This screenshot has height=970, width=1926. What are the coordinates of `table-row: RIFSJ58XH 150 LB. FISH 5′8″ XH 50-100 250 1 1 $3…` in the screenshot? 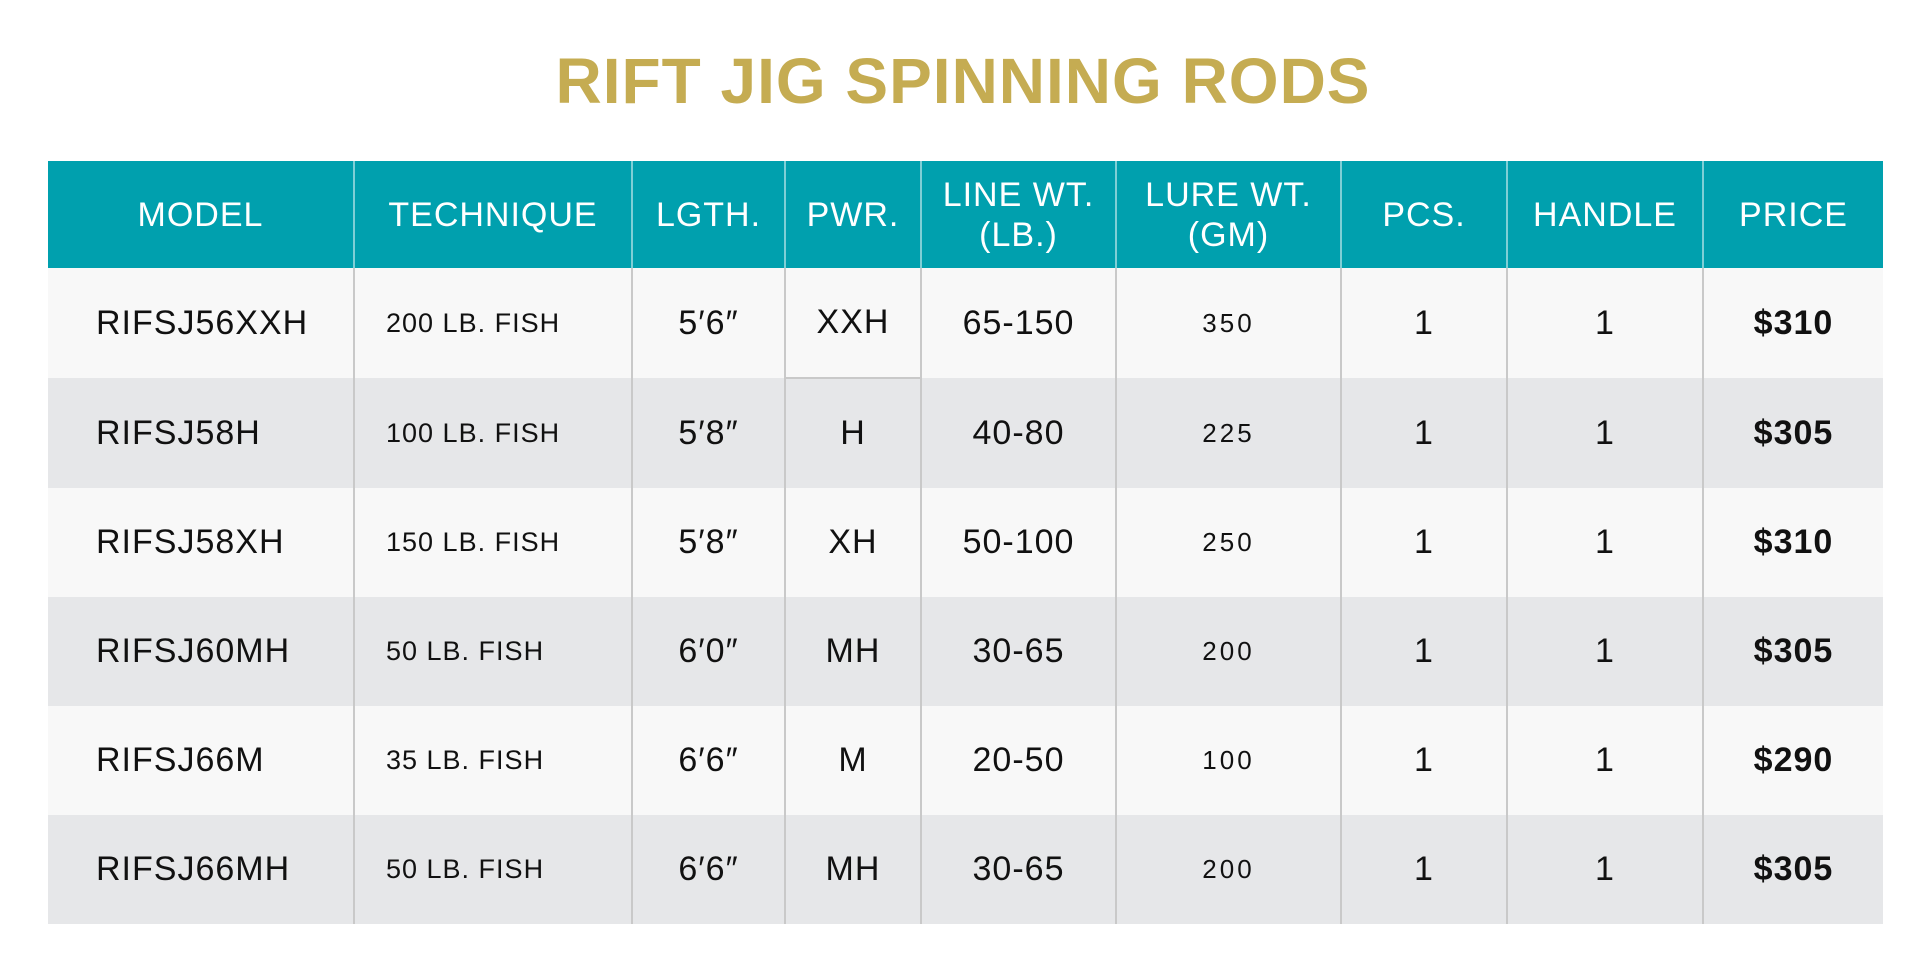 It's located at (965, 542).